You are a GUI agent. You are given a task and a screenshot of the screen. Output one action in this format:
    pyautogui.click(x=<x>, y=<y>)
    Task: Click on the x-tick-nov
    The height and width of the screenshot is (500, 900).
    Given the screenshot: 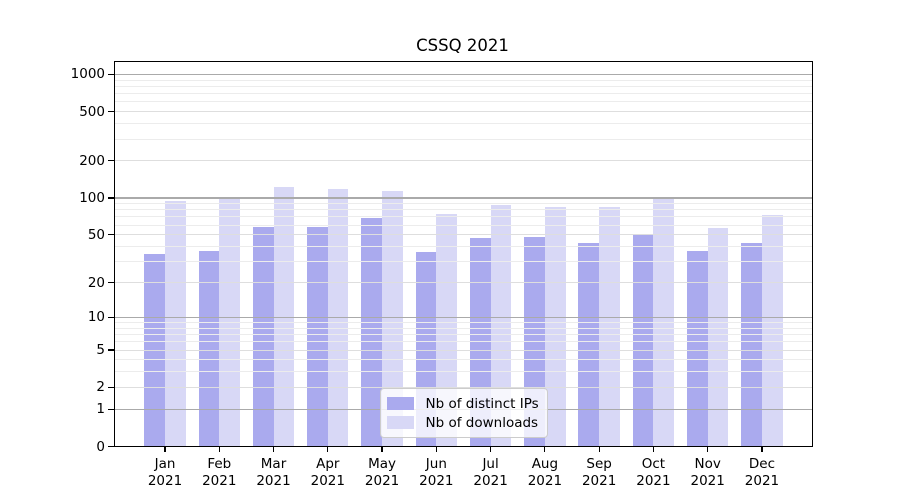 What is the action you would take?
    pyautogui.click(x=708, y=450)
    